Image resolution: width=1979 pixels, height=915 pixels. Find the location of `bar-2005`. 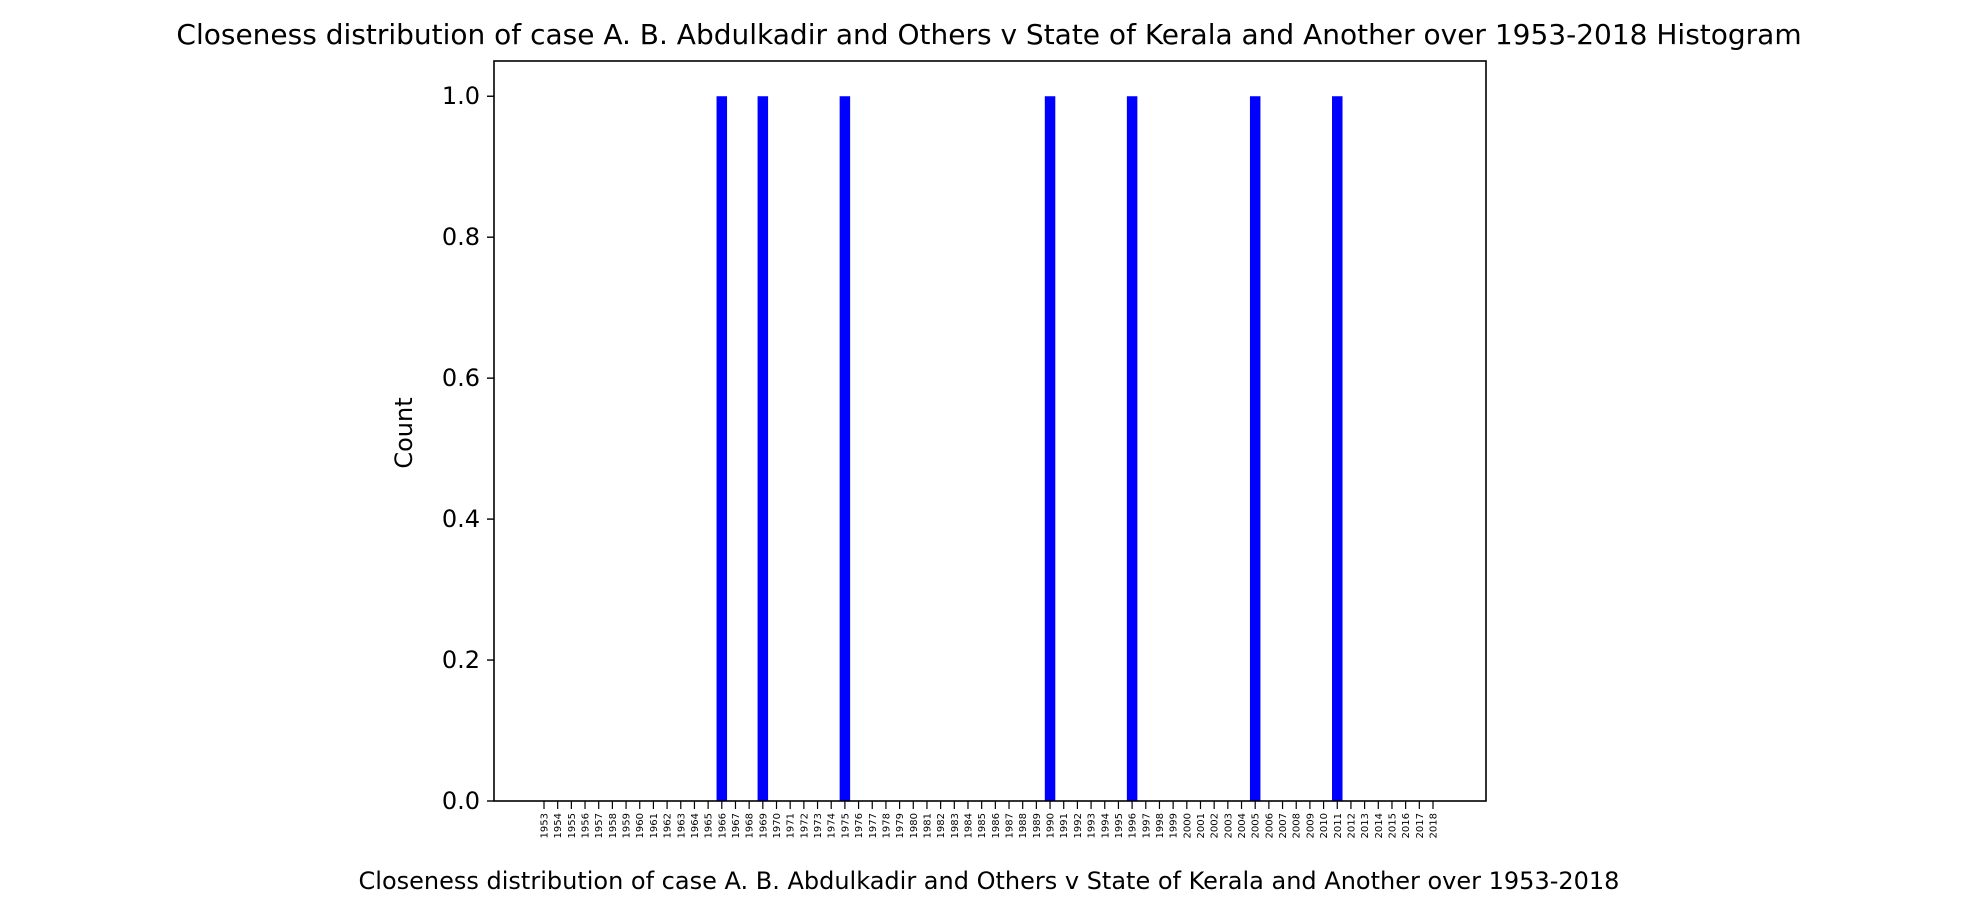

bar-2005 is located at coordinates (1255, 449).